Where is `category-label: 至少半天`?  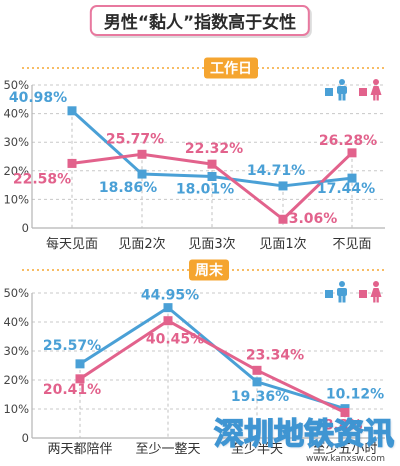 category-label: 至少半天 is located at coordinates (257, 449).